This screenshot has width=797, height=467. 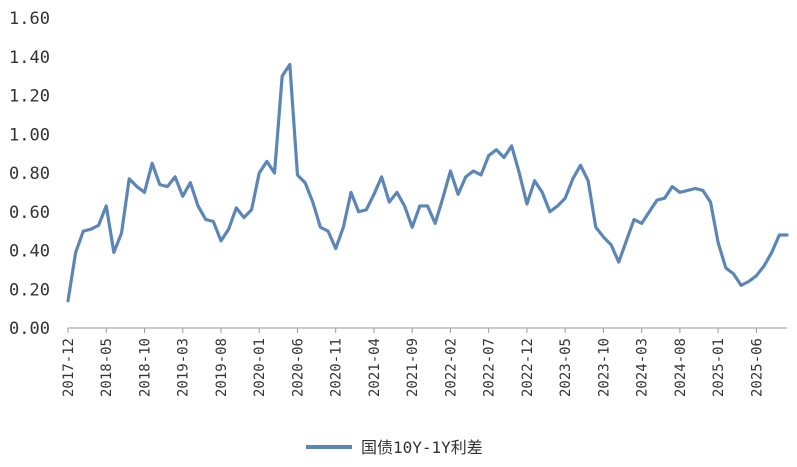 What do you see at coordinates (260, 367) in the screenshot?
I see `x-tick-label: 2020-01` at bounding box center [260, 367].